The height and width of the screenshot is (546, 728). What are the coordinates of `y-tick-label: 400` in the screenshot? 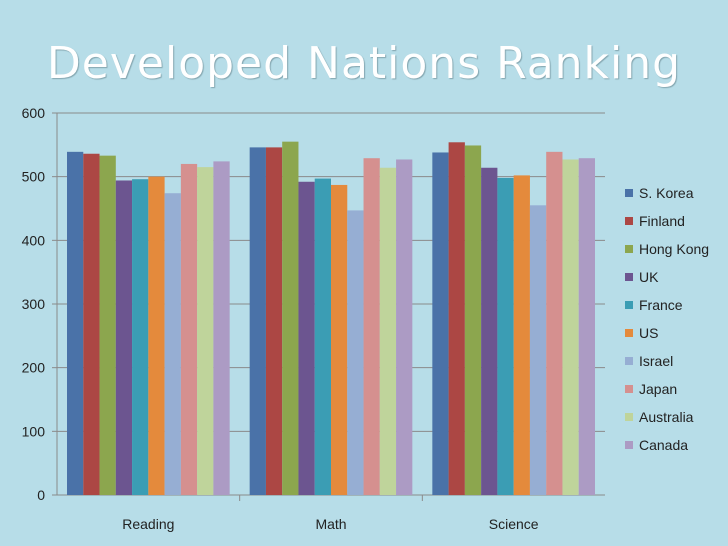 It's located at (34, 240).